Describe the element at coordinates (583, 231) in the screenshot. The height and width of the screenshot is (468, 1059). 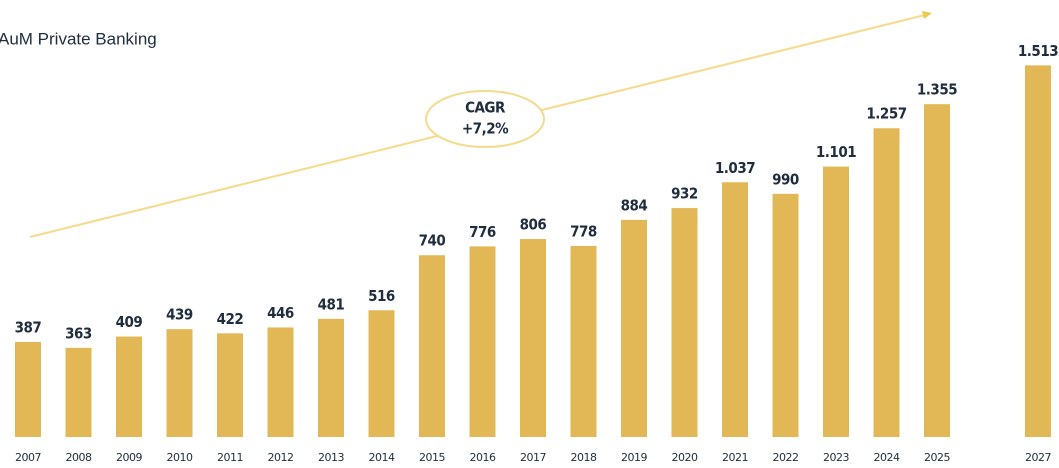
I see `value-label: 778` at that location.